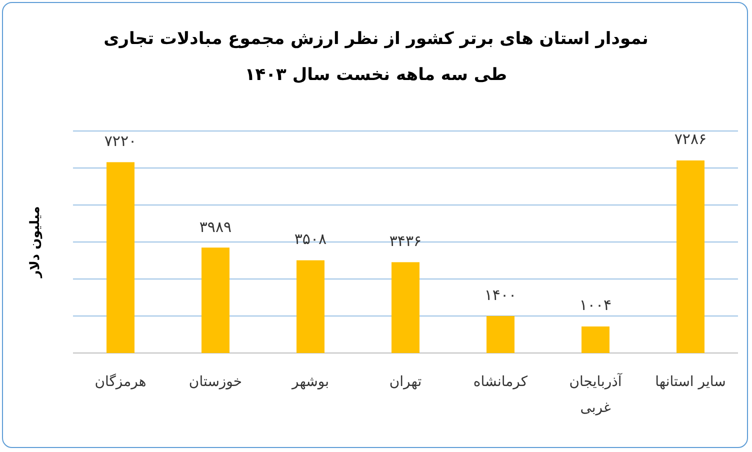 The image size is (752, 452). I want to click on x-tick-label: بوشهر, so click(310, 382).